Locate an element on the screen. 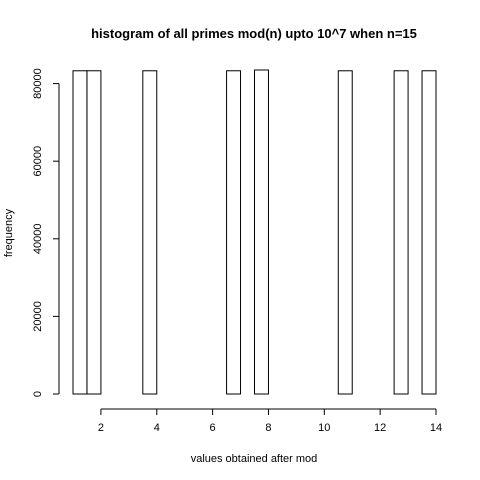 The image size is (480, 480). x-tick-label: 2 is located at coordinates (101, 428).